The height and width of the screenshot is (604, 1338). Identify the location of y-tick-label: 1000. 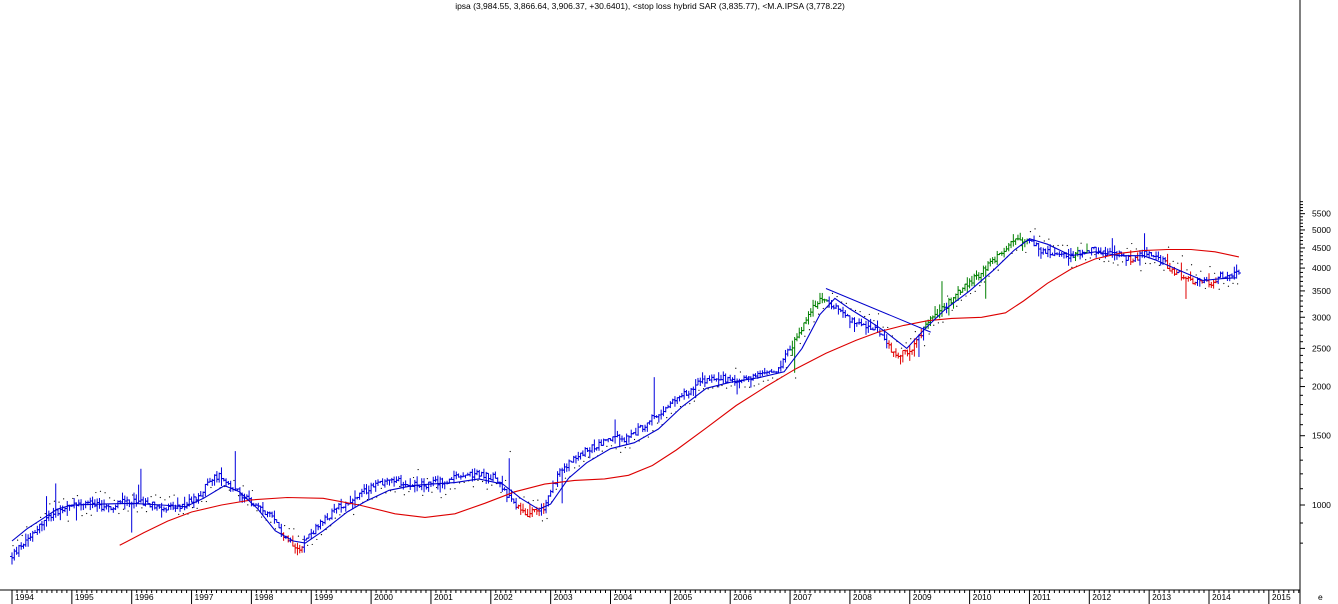
(1321, 505).